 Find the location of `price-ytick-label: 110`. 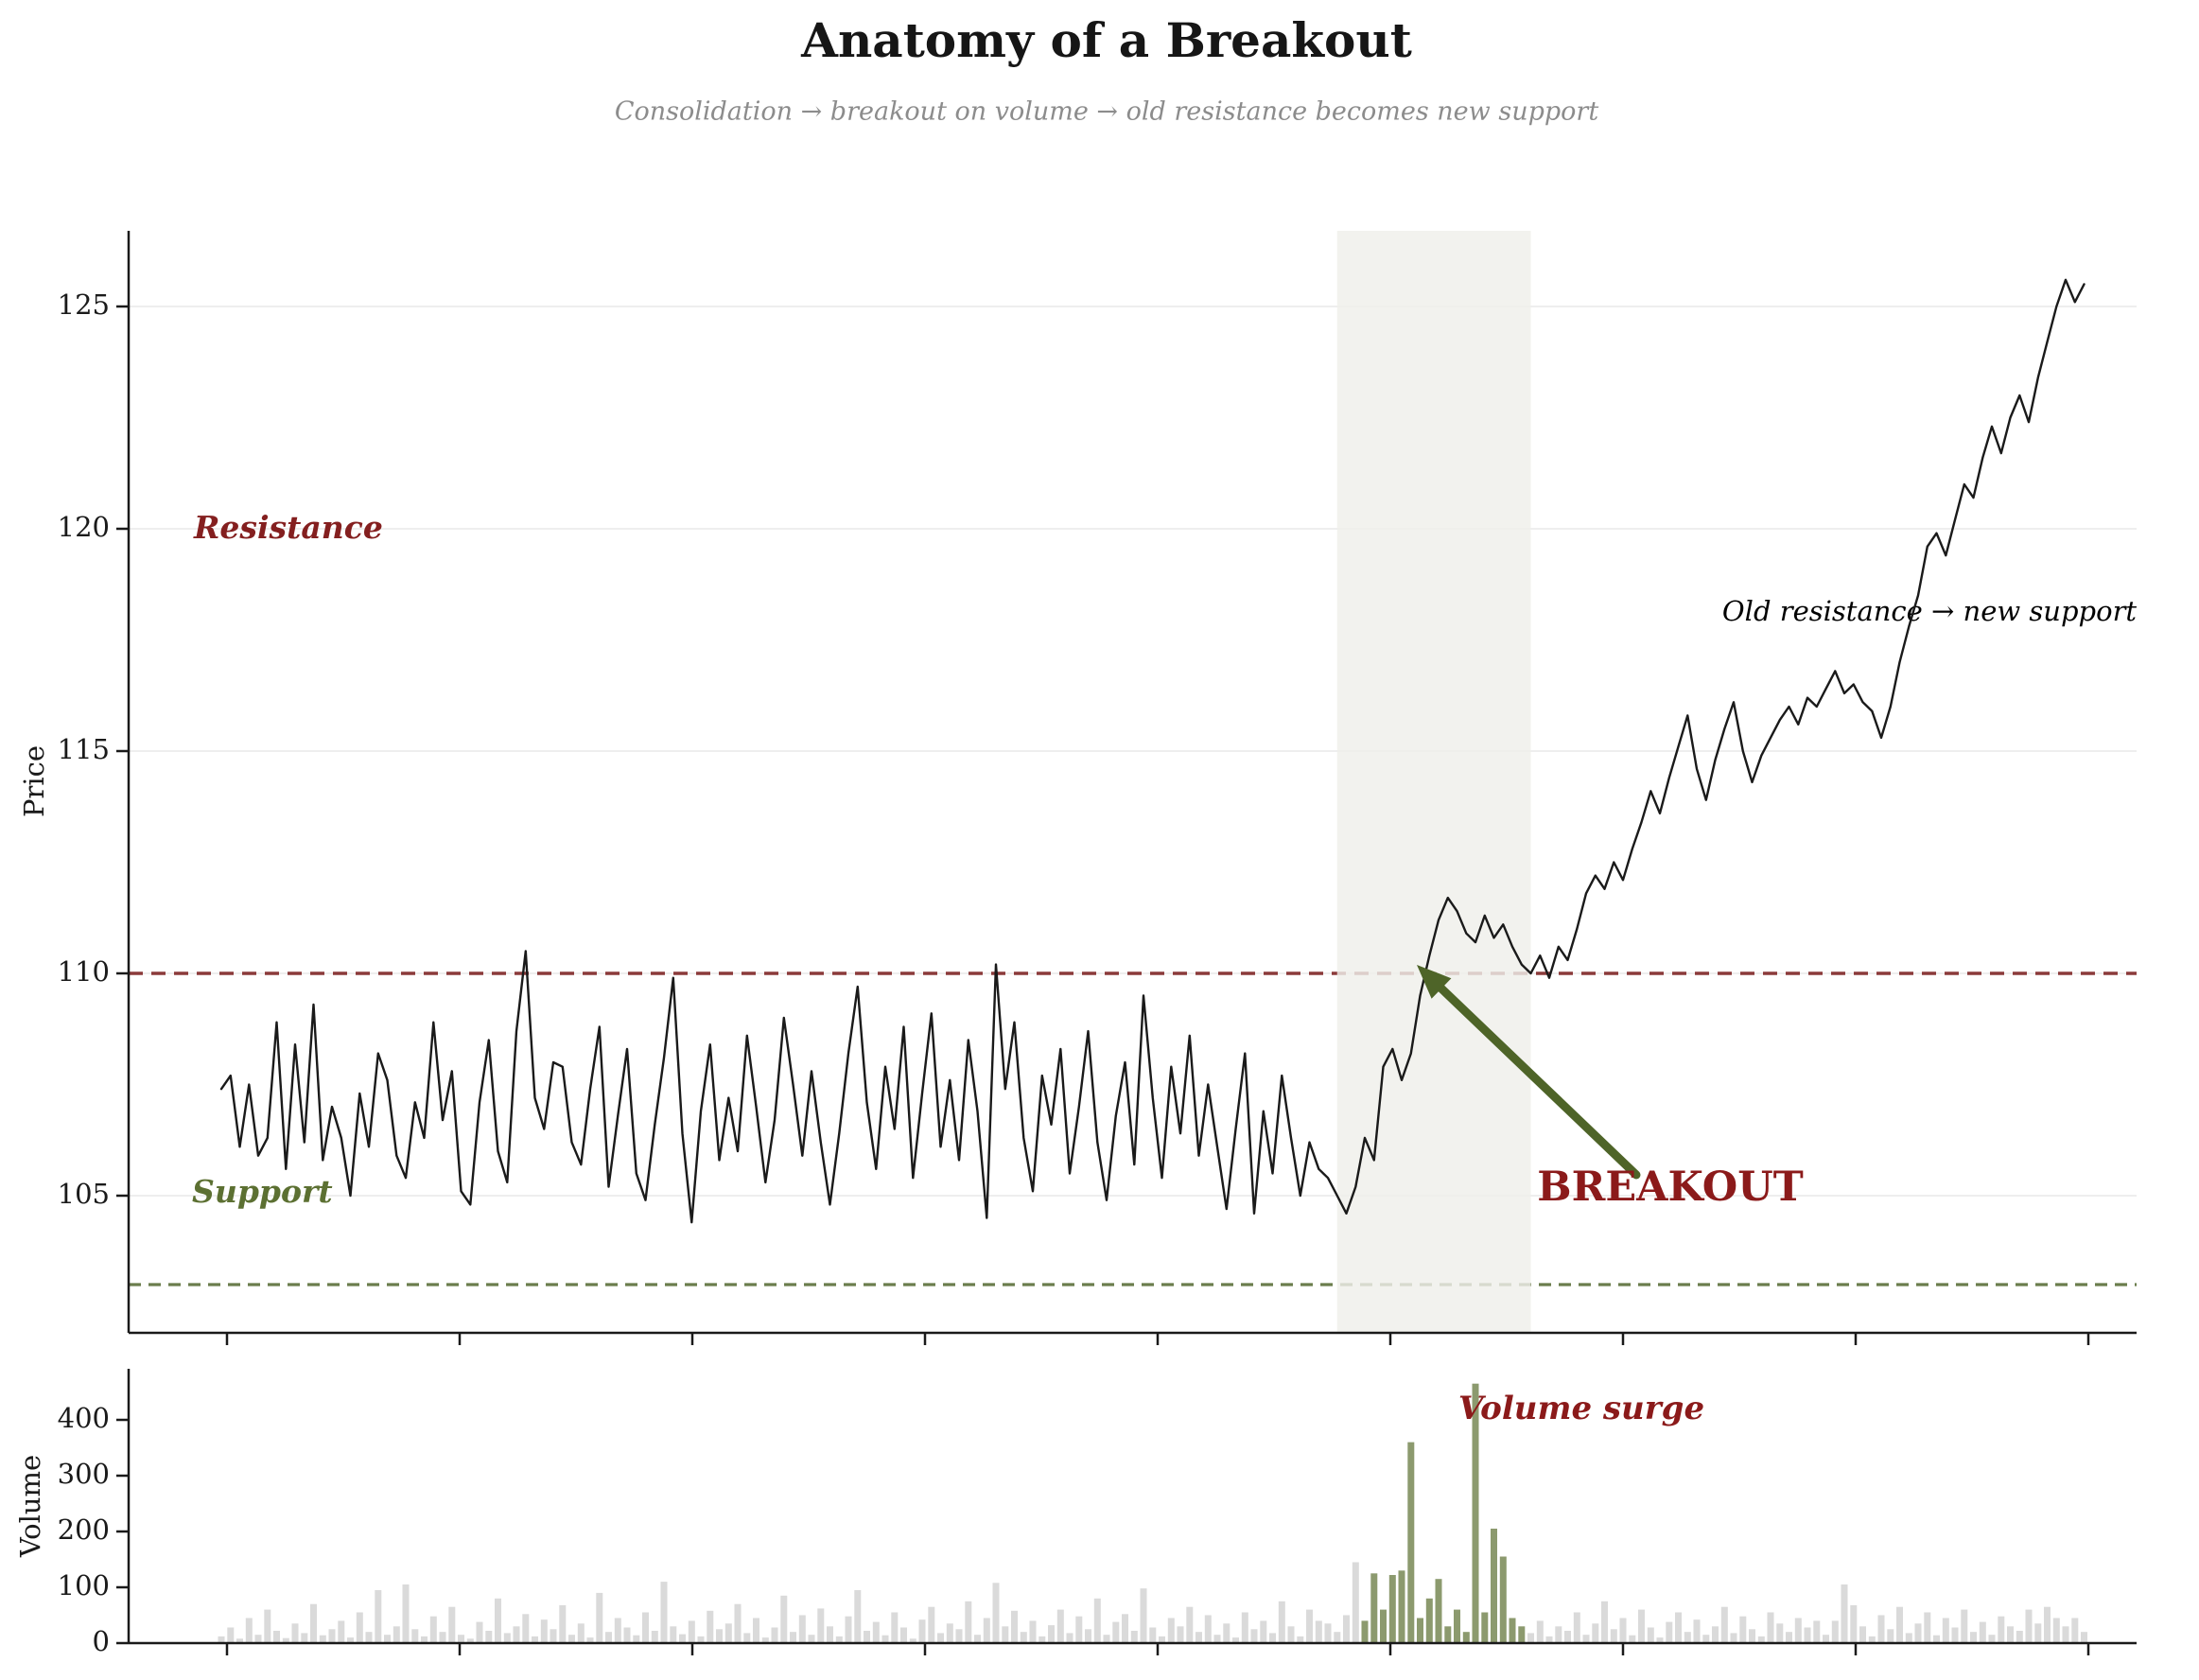

price-ytick-label: 110 is located at coordinates (84, 971).